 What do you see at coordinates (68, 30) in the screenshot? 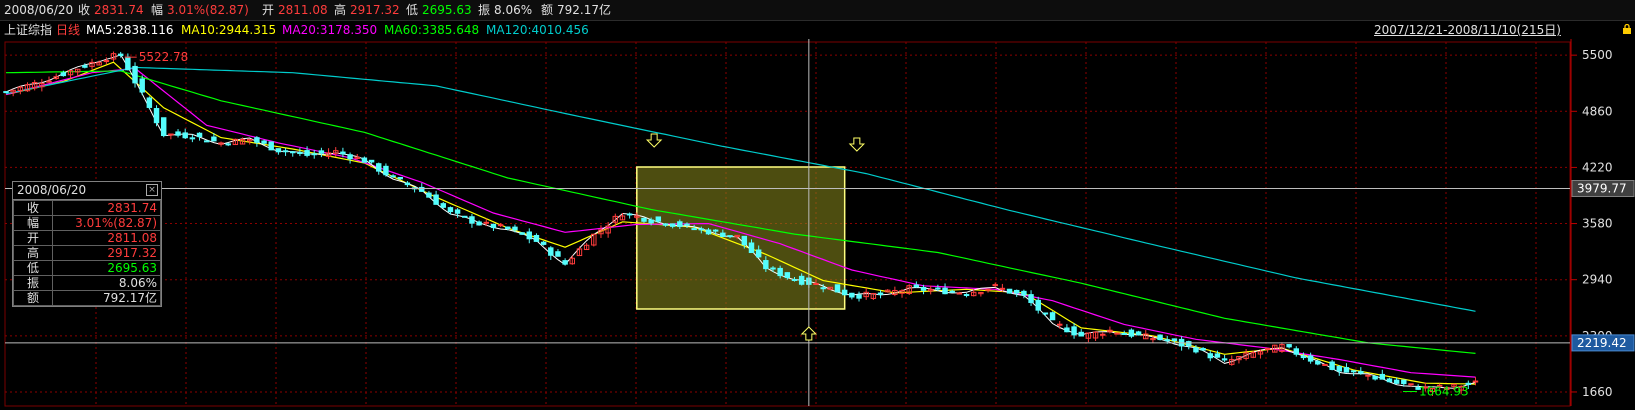
I see `period-label: 日线` at bounding box center [68, 30].